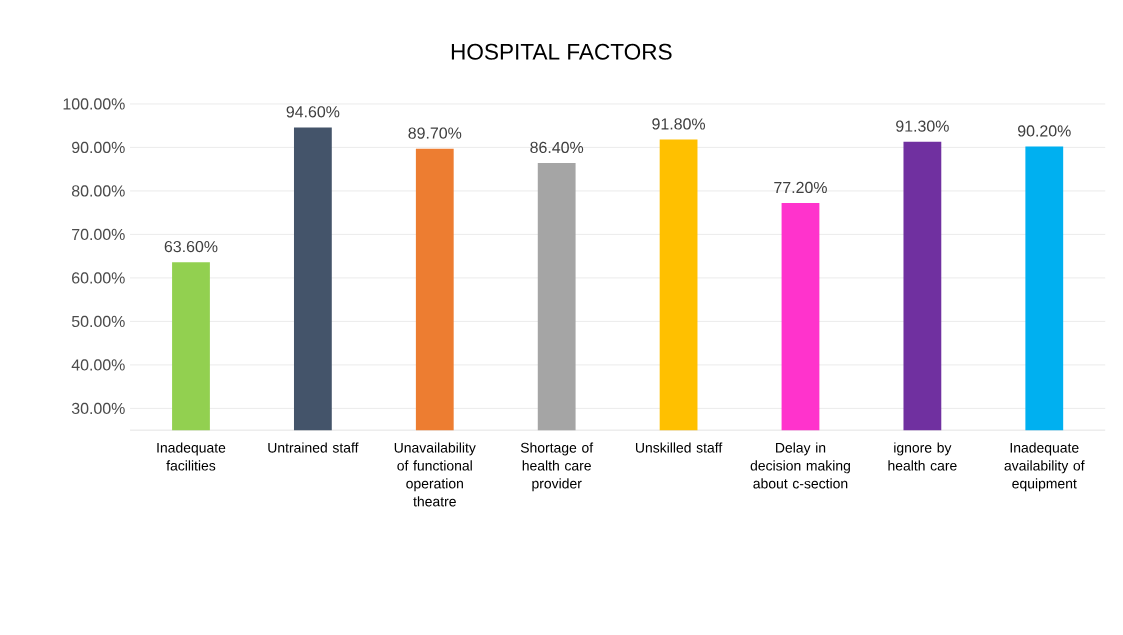  Describe the element at coordinates (1044, 131) in the screenshot. I see `data-label: 90.20%` at that location.